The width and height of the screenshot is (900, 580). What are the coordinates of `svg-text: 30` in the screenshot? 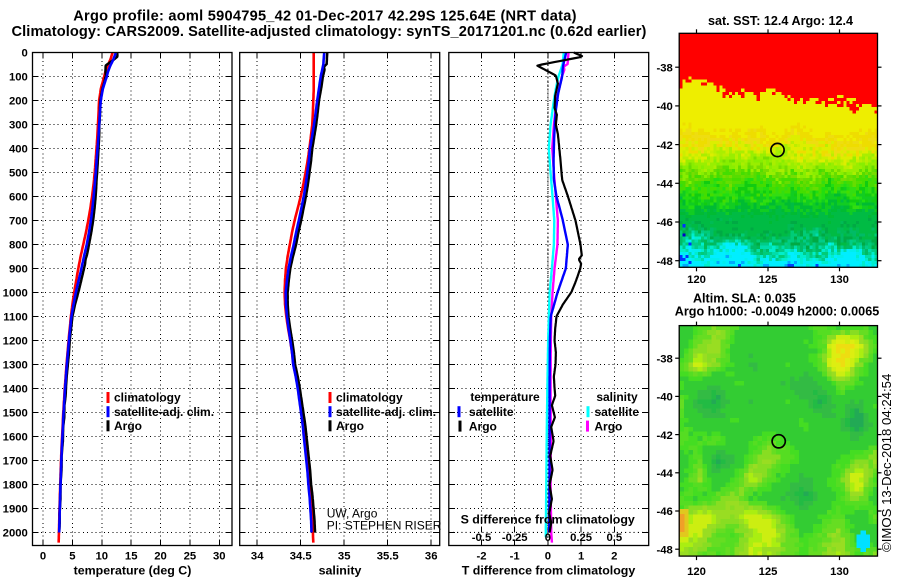 It's located at (219, 557).